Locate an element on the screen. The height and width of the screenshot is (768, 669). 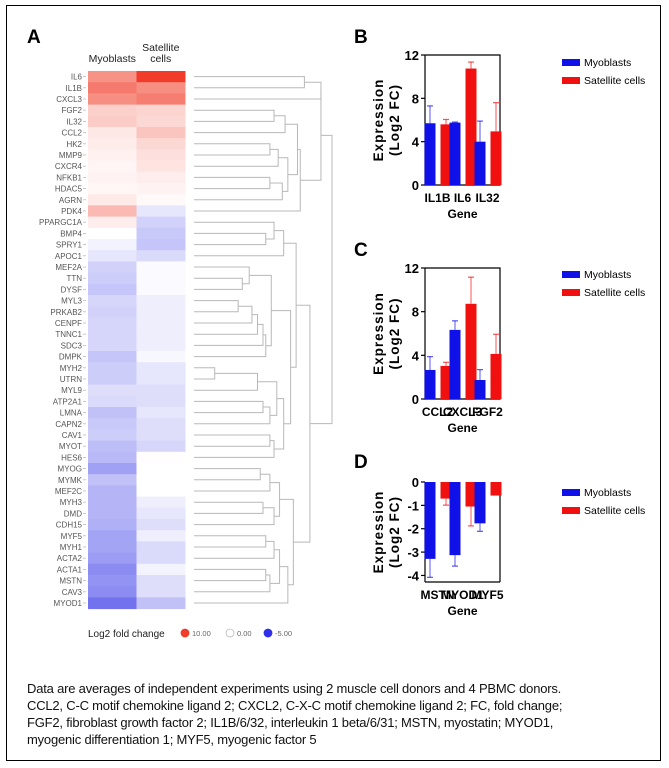
row-label: DYSF is located at coordinates (71, 289).